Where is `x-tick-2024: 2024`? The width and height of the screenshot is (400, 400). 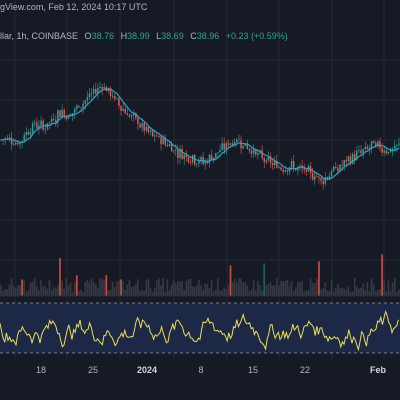
x-tick-2024: 2024 is located at coordinates (147, 370).